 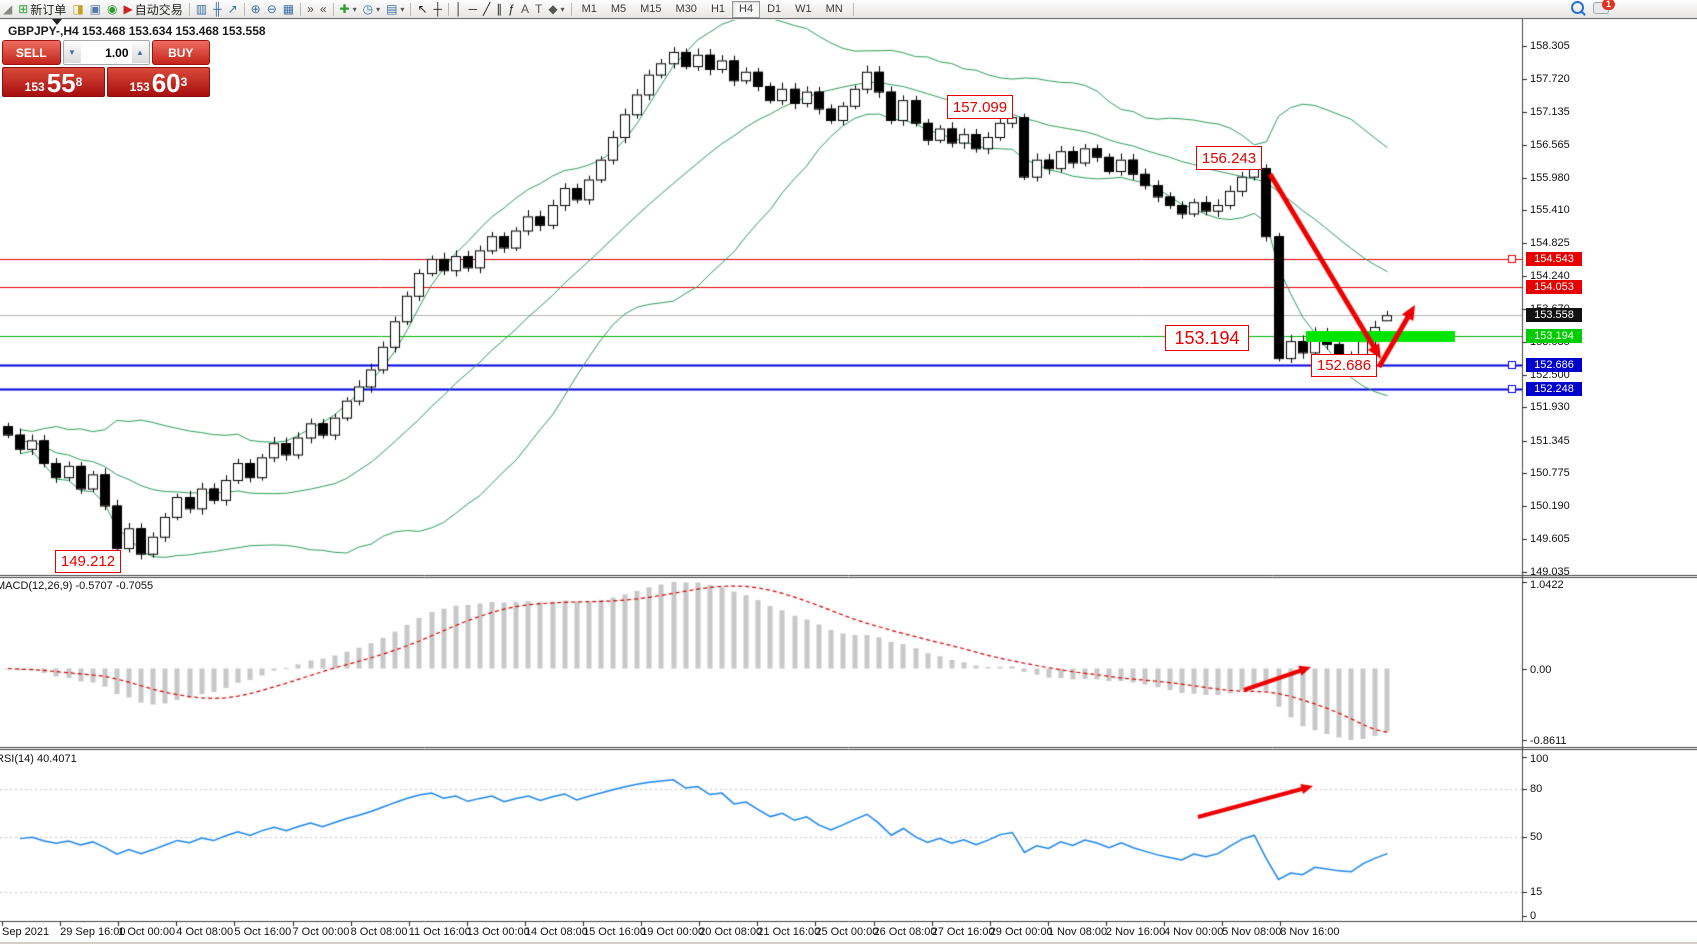 What do you see at coordinates (1548, 740) in the screenshot?
I see `macd-axis-tick: -0.8611` at bounding box center [1548, 740].